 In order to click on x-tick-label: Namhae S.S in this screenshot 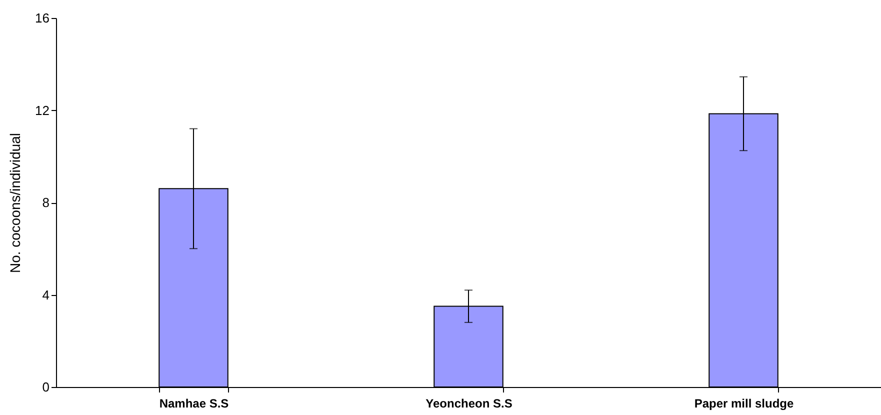, I will do `click(194, 403)`.